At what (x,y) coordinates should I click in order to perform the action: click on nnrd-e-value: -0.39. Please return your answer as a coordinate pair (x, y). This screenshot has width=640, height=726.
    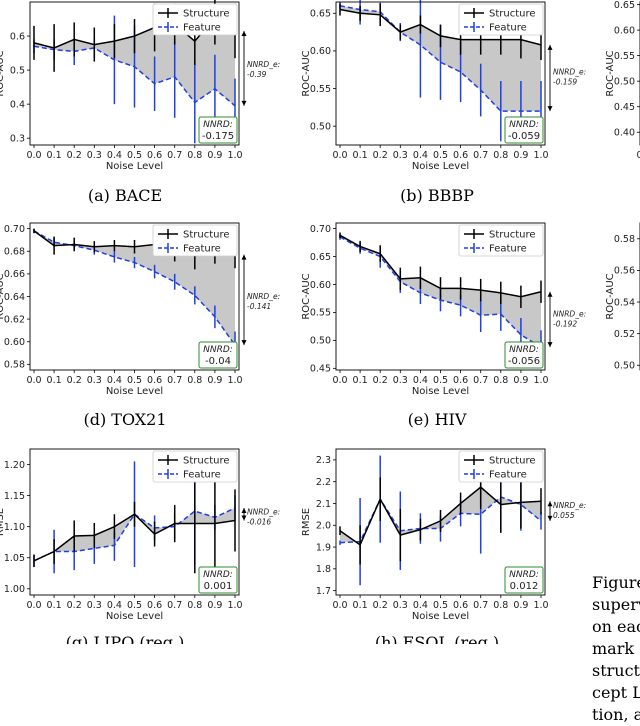
    Looking at the image, I should click on (257, 74).